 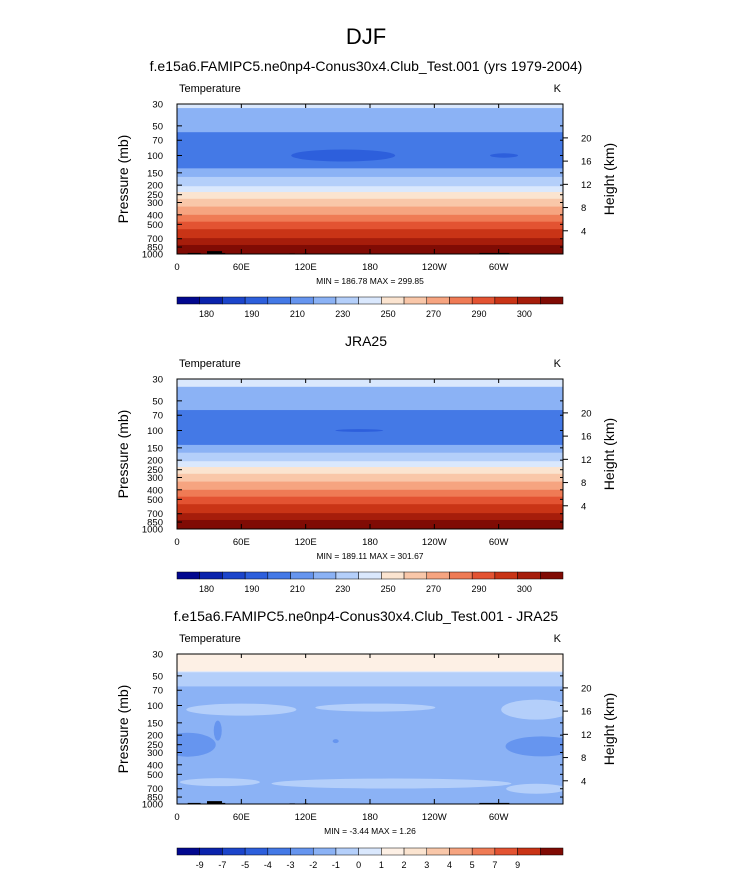 I want to click on colorbar-label: 7, so click(x=494, y=865).